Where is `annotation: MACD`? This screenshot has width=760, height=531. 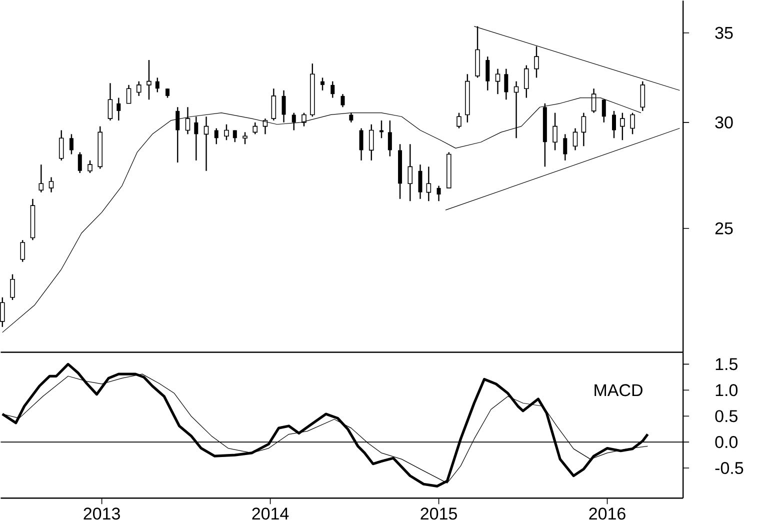
annotation: MACD is located at coordinates (618, 390).